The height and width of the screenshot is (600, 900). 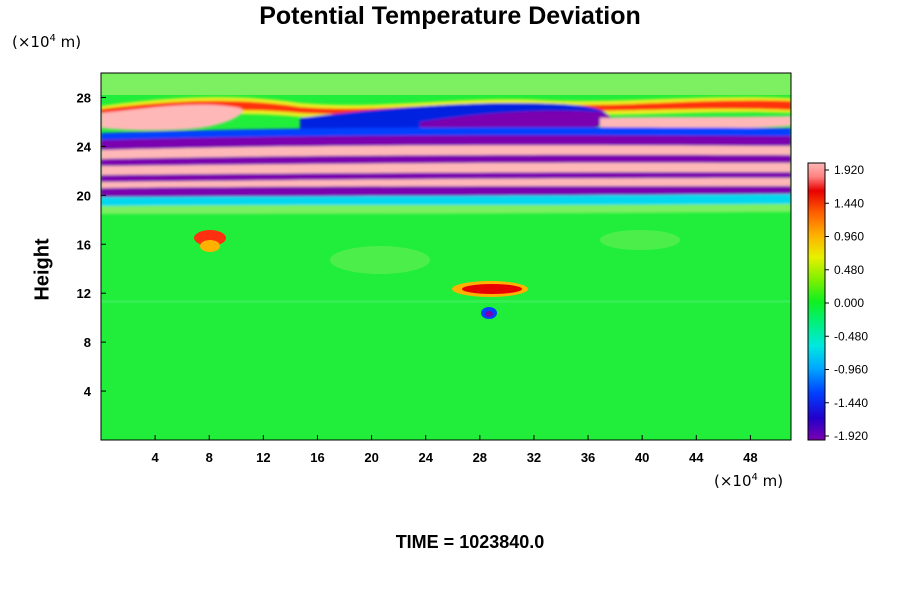 I want to click on y-tick-label: 12, so click(x=84, y=293).